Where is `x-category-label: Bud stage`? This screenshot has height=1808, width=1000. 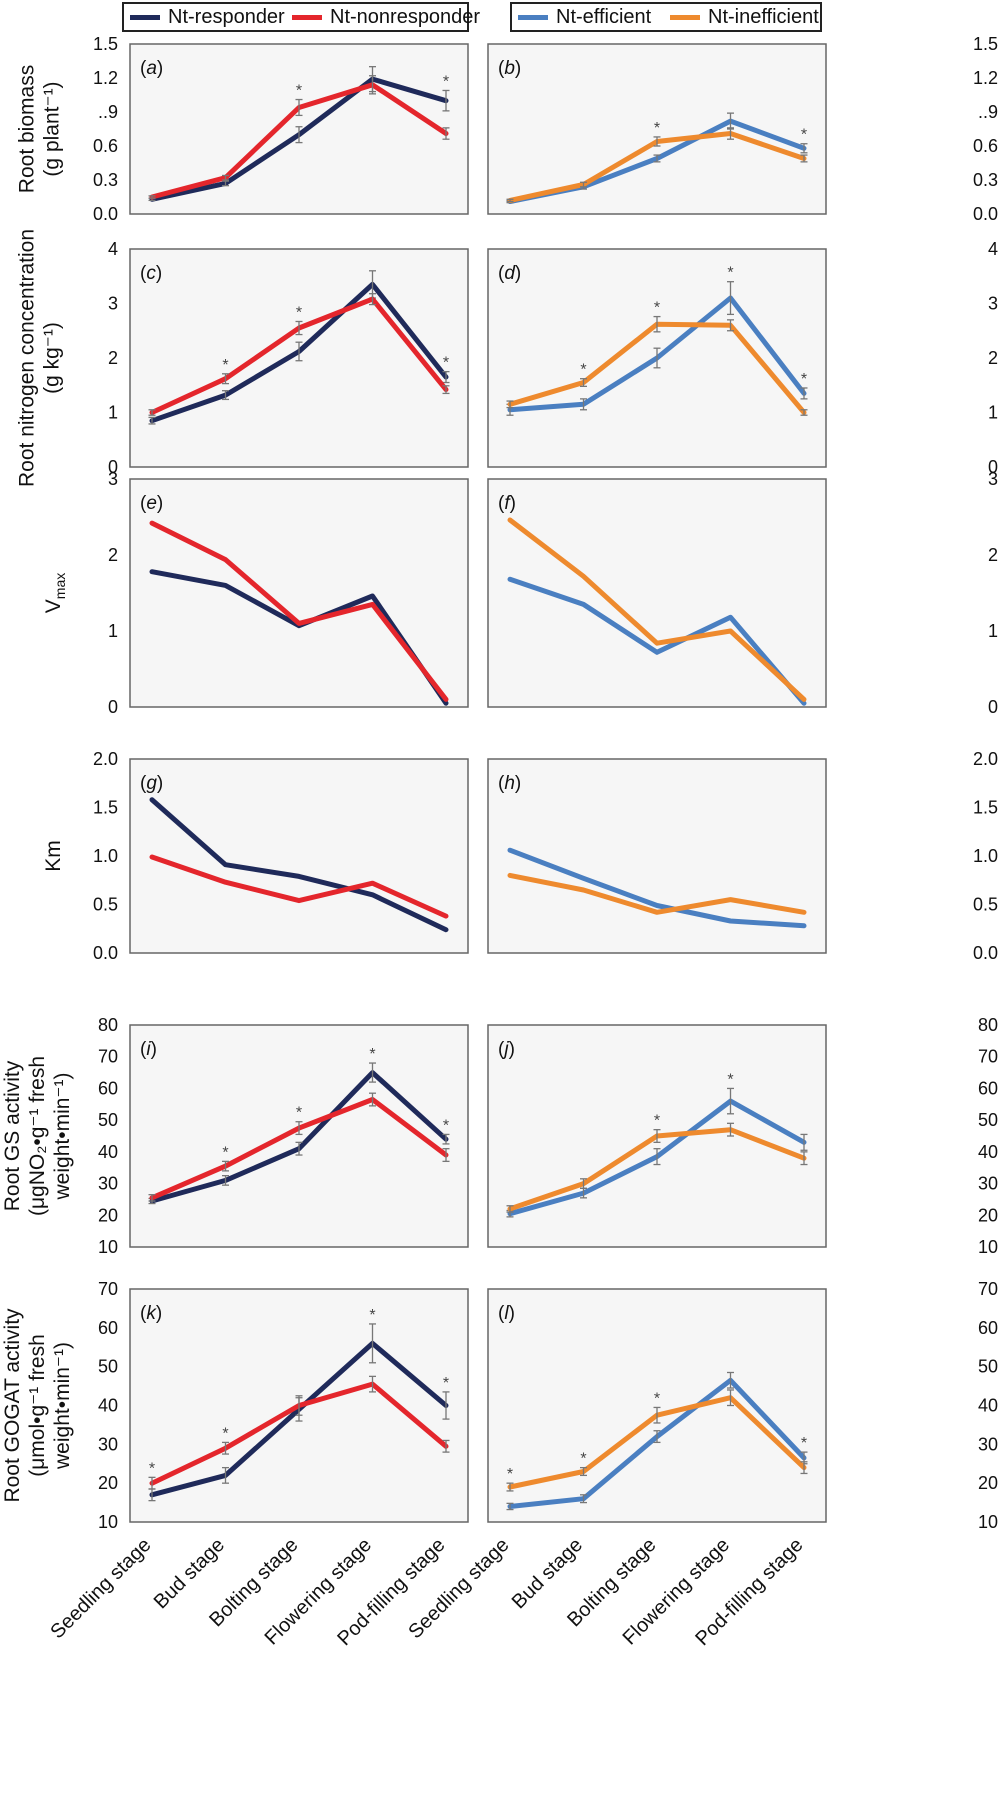 x-category-label: Bud stage is located at coordinates (189, 1573).